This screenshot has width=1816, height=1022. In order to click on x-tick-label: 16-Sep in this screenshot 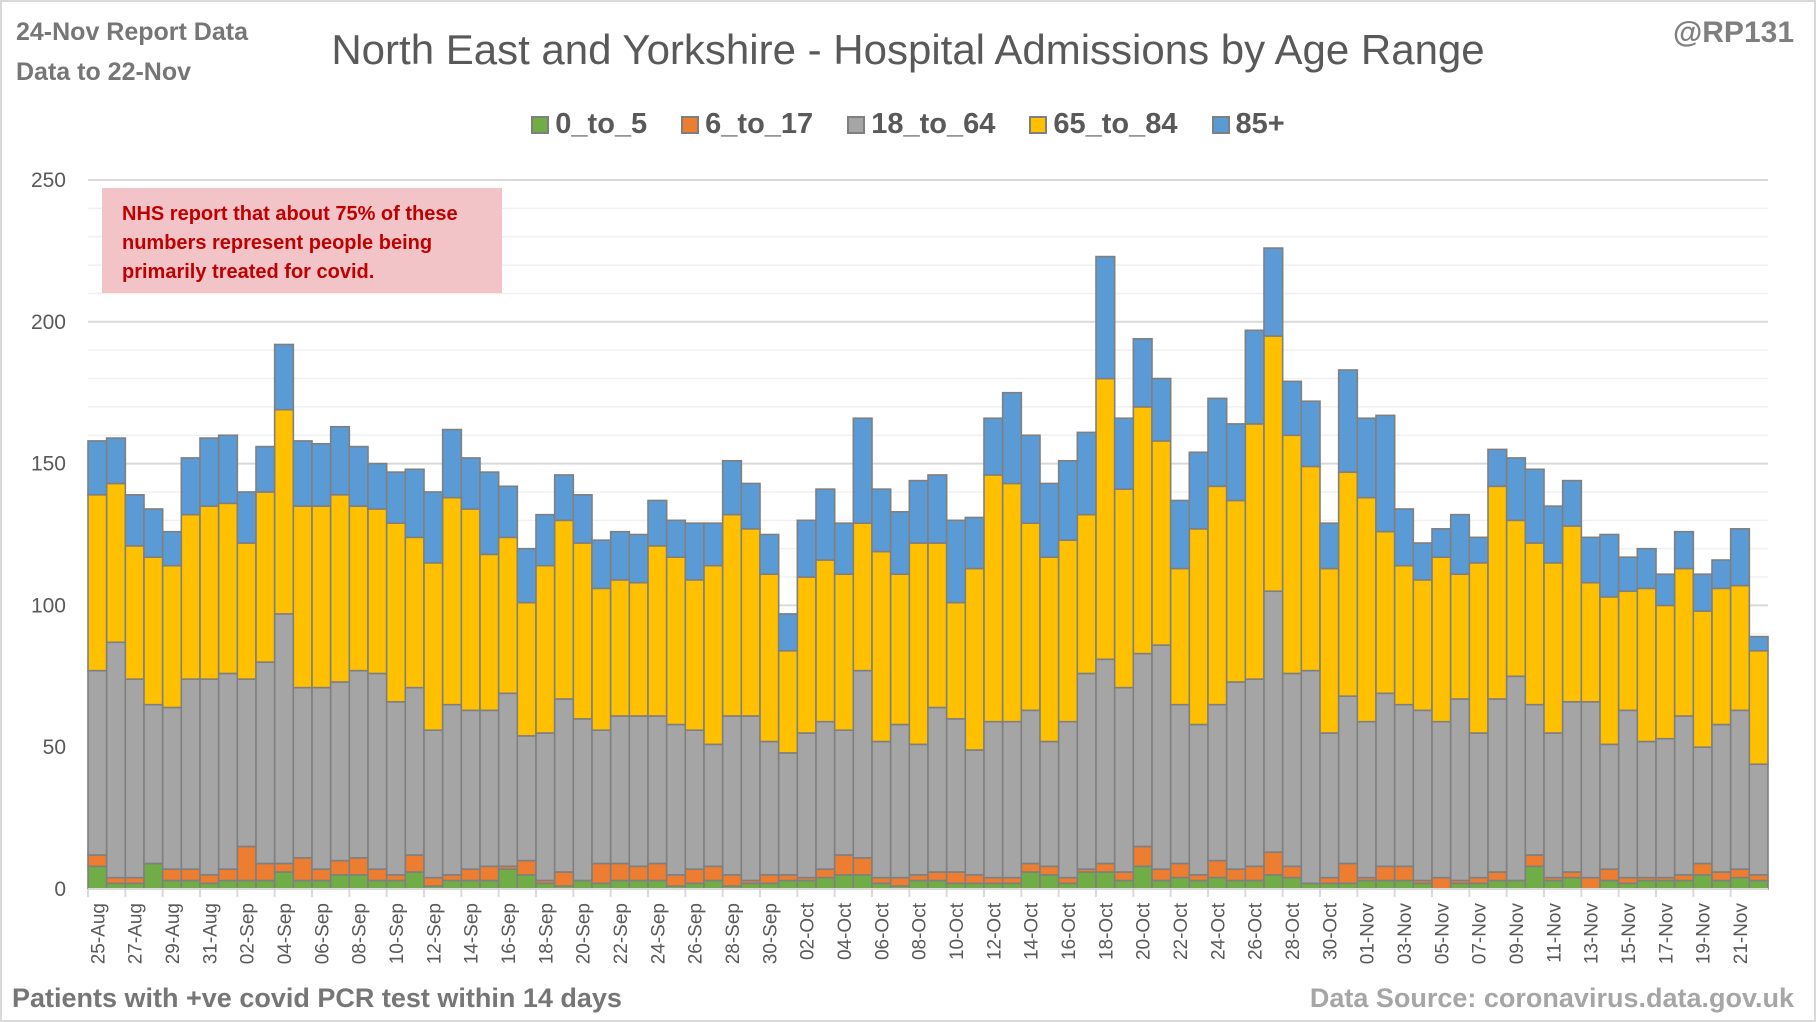, I will do `click(509, 933)`.